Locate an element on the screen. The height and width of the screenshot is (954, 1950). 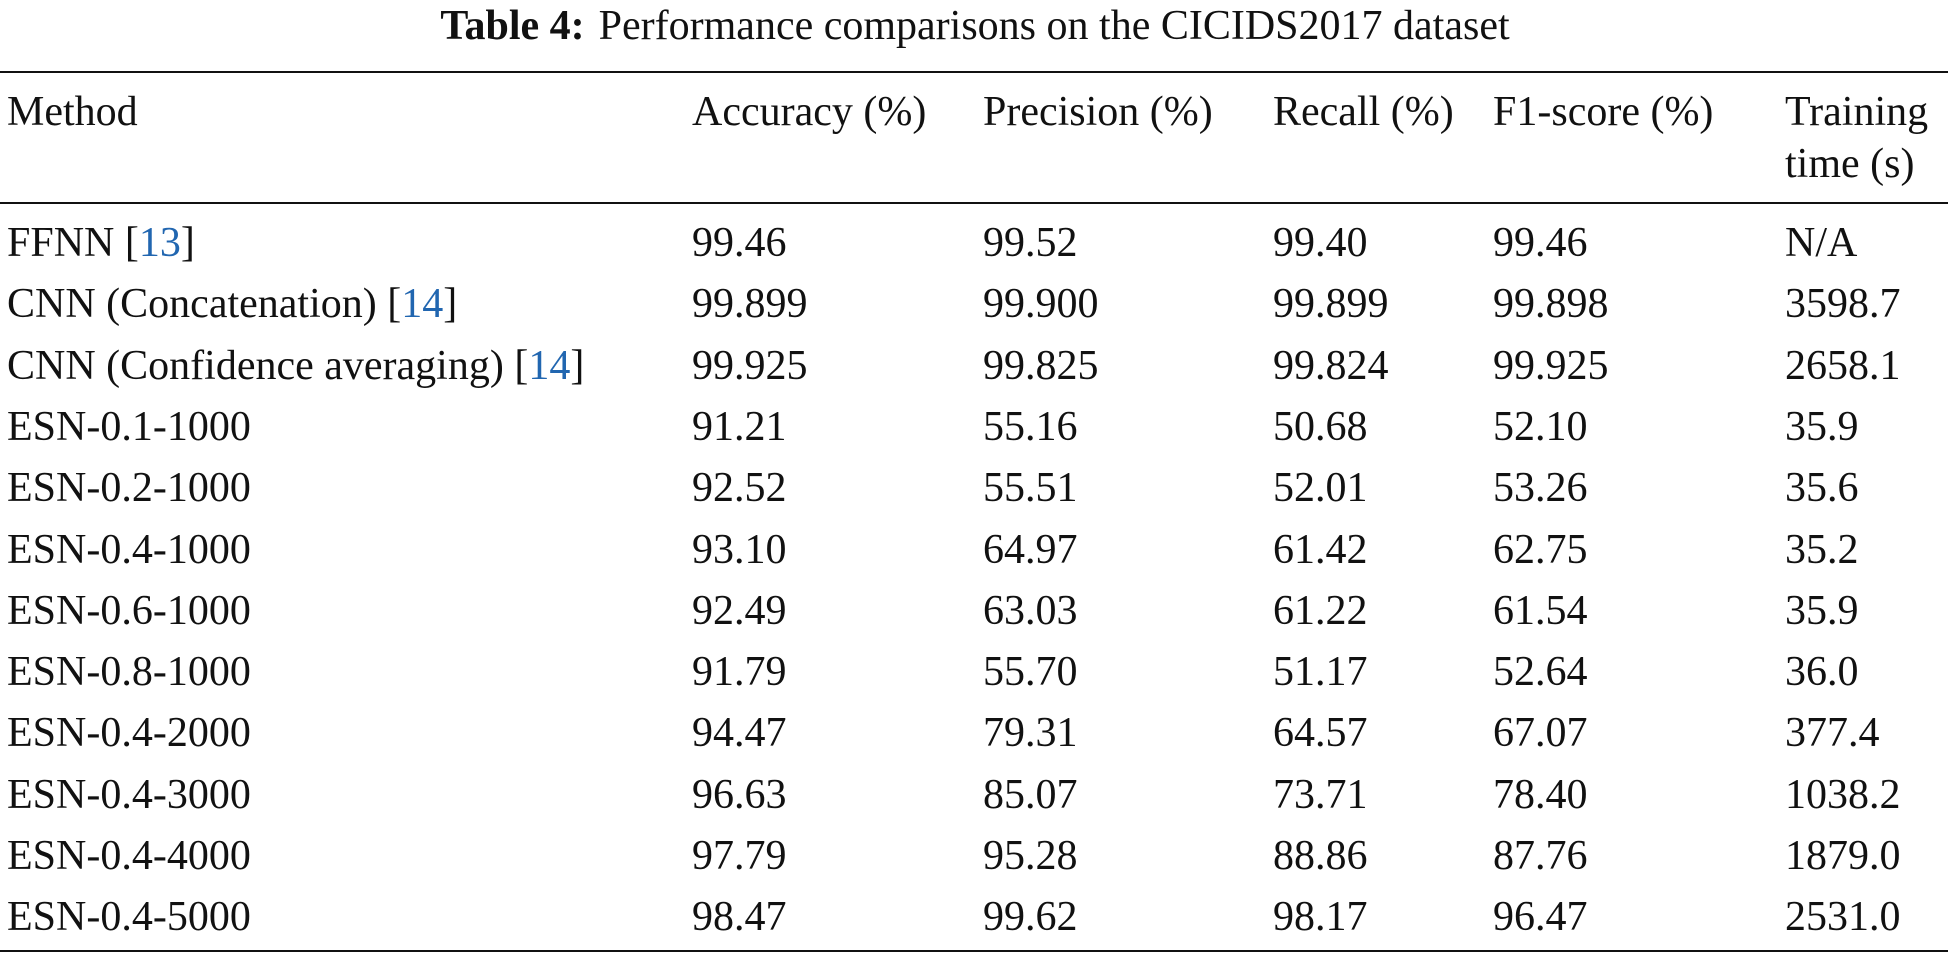
method-cell: ESN-0.4-4000 is located at coordinates (129, 856).